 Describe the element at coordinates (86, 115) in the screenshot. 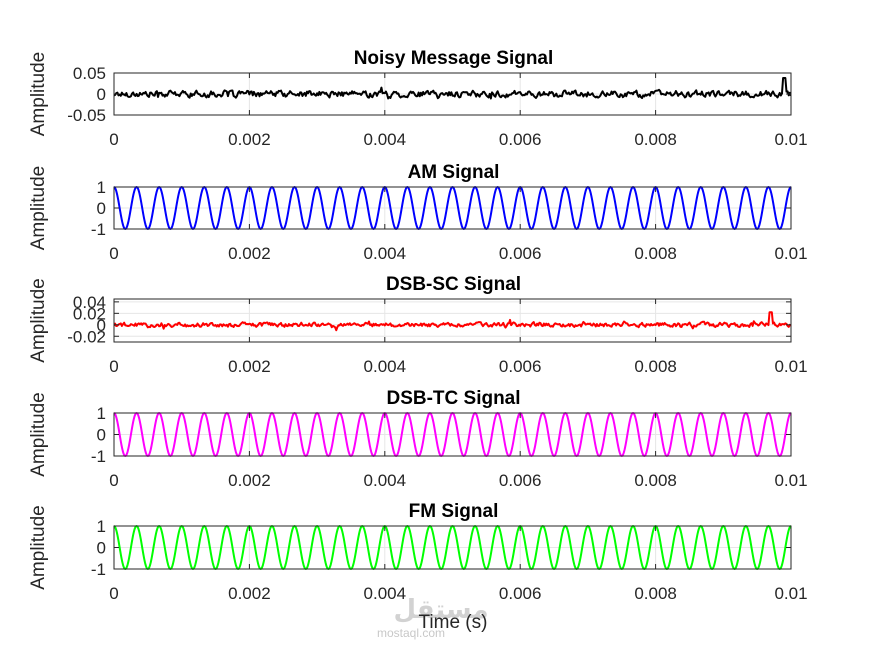

I see `y-tick-label: -0.05` at that location.